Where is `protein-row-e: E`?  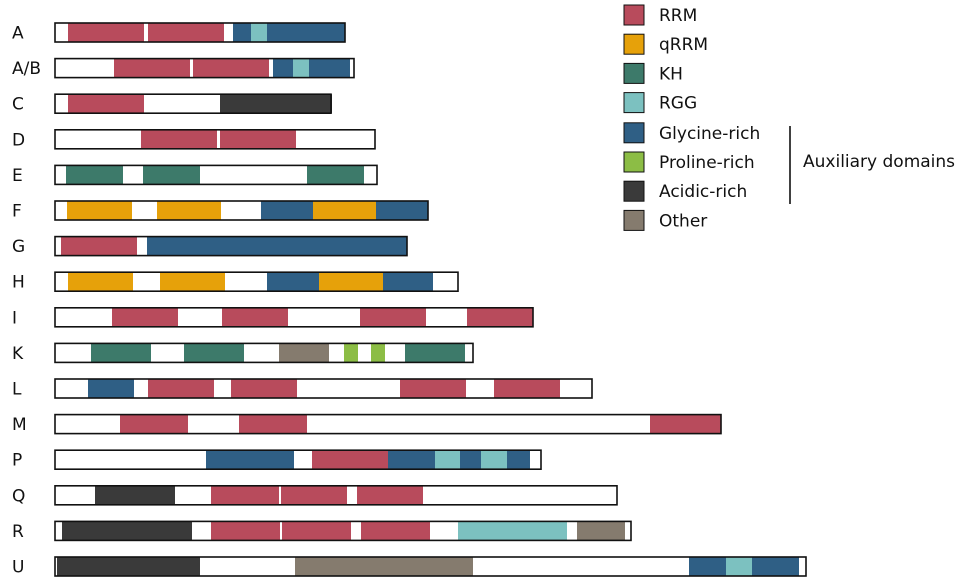 protein-row-e: E is located at coordinates (195, 175).